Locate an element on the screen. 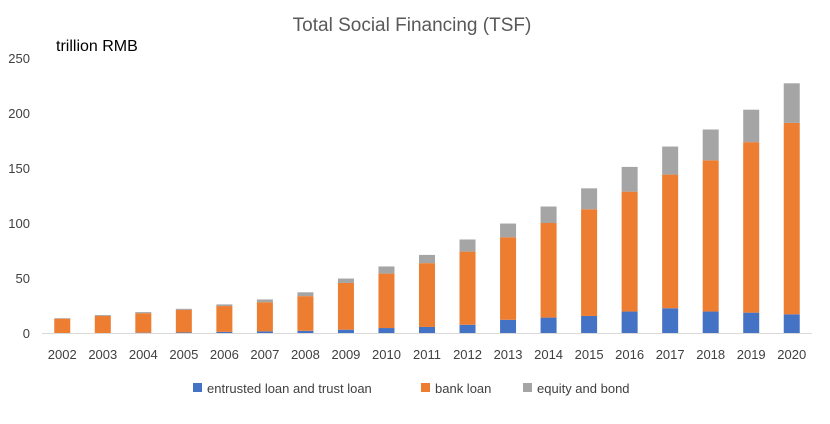  x-tick-label: 2009 is located at coordinates (345, 354).